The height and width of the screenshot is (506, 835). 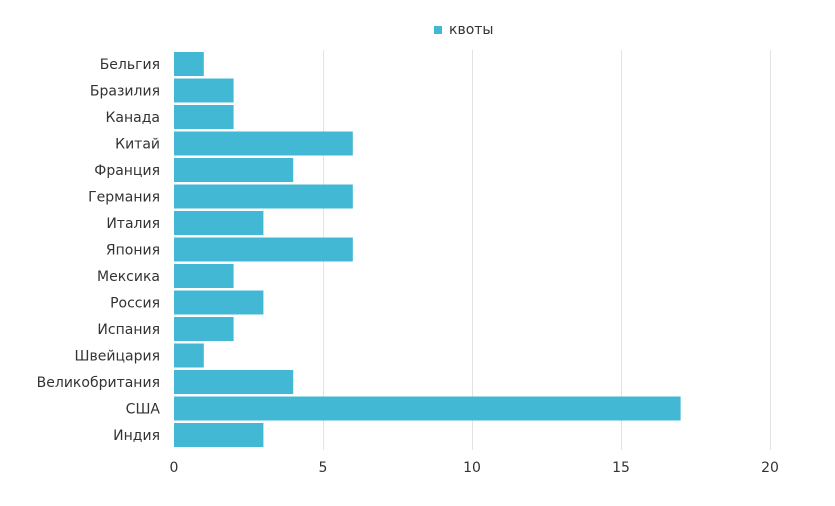 I want to click on category-label: Италия, so click(x=133, y=224).